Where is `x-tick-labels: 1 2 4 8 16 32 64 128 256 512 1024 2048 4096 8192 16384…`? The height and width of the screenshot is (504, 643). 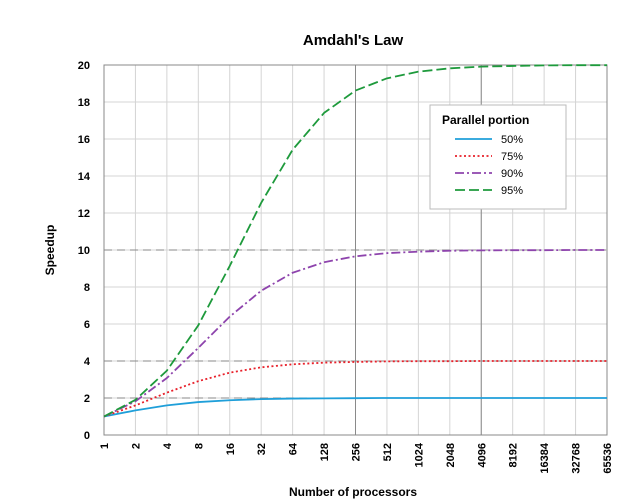 x-tick-labels: 1 2 4 8 16 32 64 128 256 512 1024 2048 4096 8192 16384… is located at coordinates (356, 457).